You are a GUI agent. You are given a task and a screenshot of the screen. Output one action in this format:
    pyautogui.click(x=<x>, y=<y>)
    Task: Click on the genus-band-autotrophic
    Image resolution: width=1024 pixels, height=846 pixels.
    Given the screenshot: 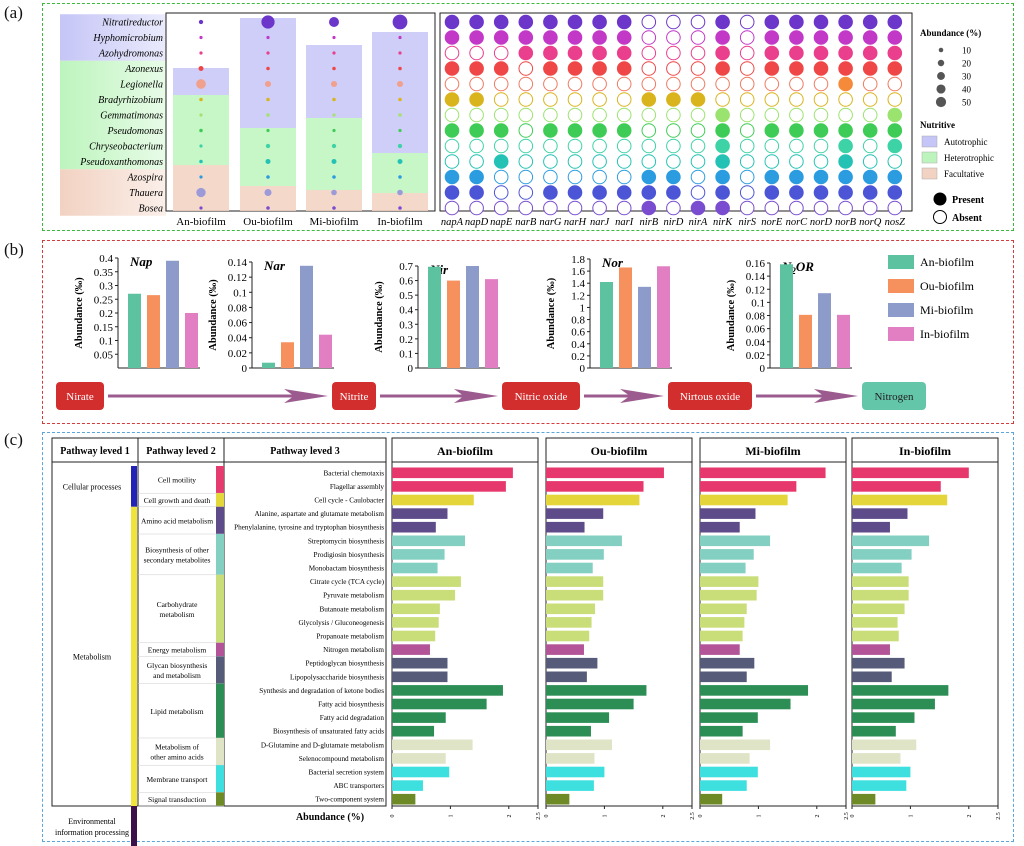 What is the action you would take?
    pyautogui.click(x=113, y=37)
    